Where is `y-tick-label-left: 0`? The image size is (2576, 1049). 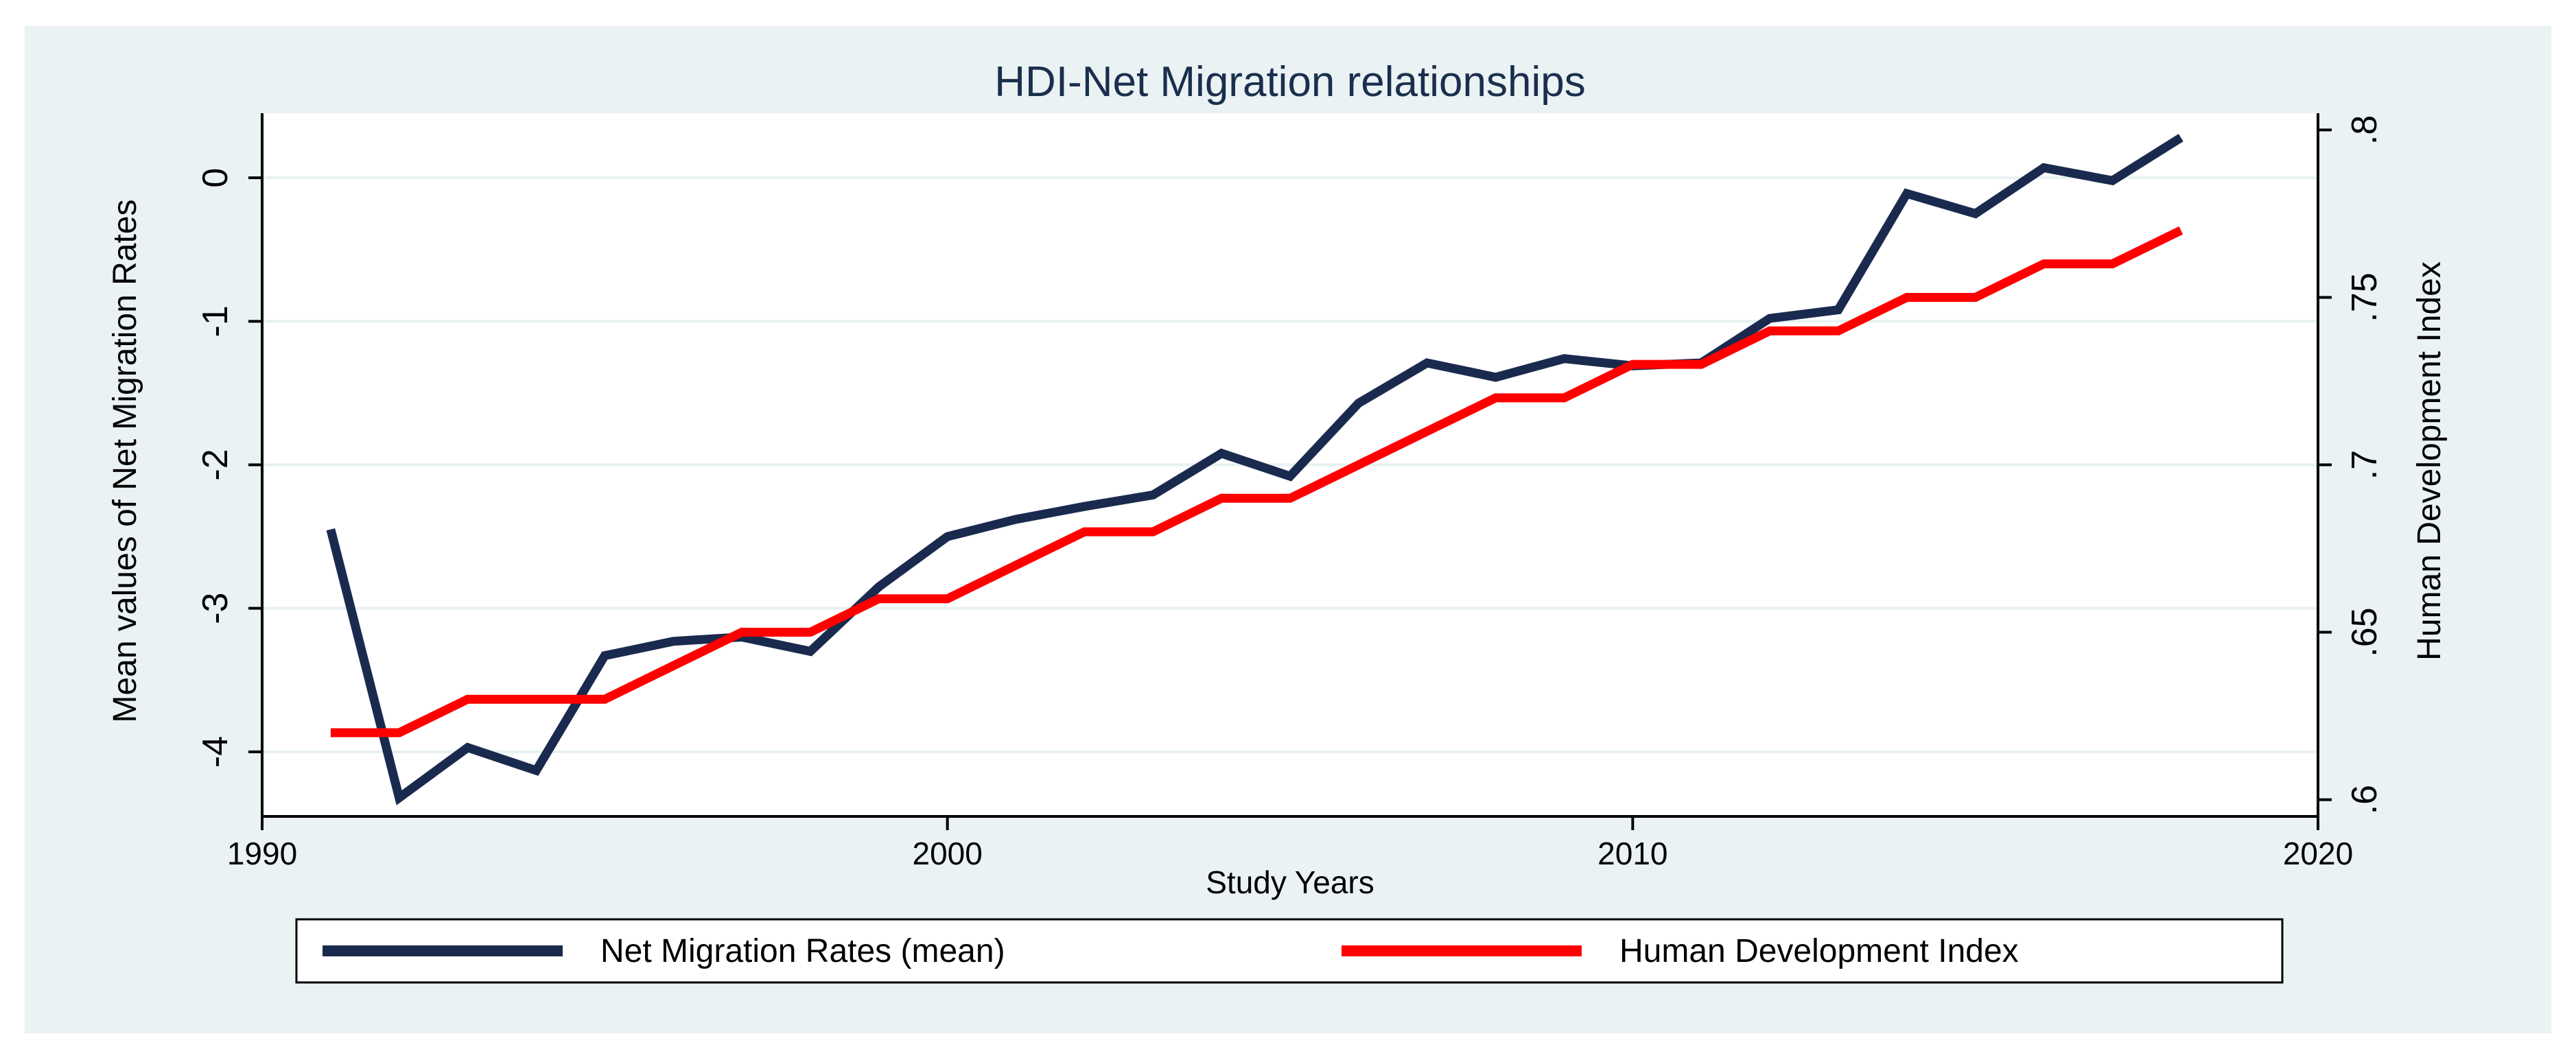
y-tick-label-left: 0 is located at coordinates (215, 178).